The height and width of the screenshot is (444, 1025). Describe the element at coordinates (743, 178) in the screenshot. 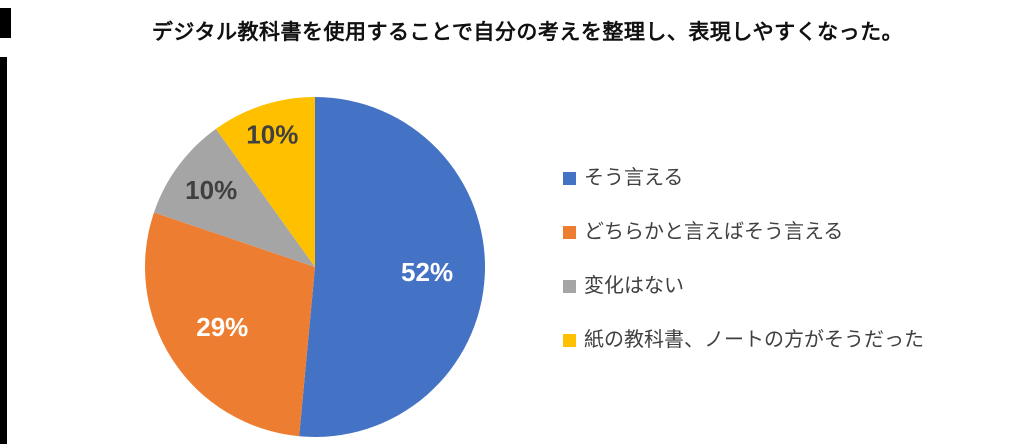

I see `legend-item: そう言える` at that location.